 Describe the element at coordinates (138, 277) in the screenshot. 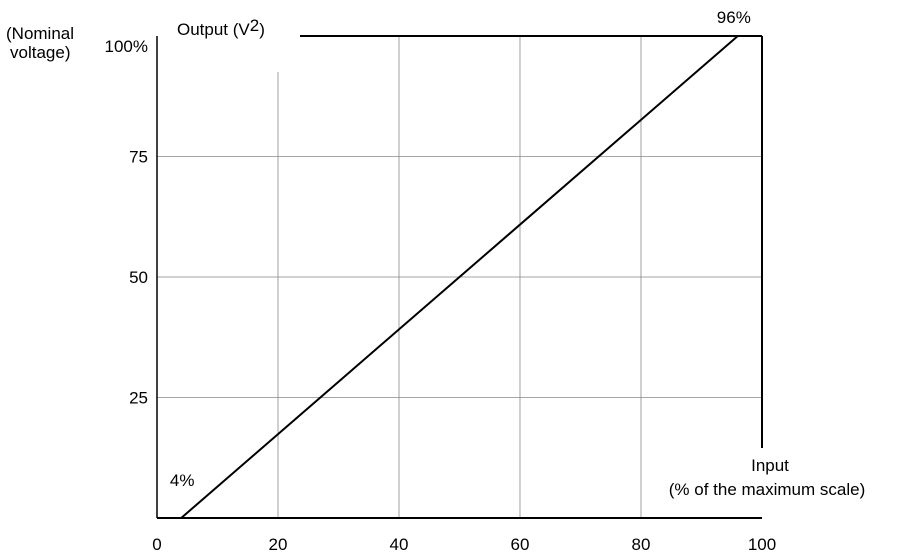

I see `y-tick-label-50: 50` at that location.